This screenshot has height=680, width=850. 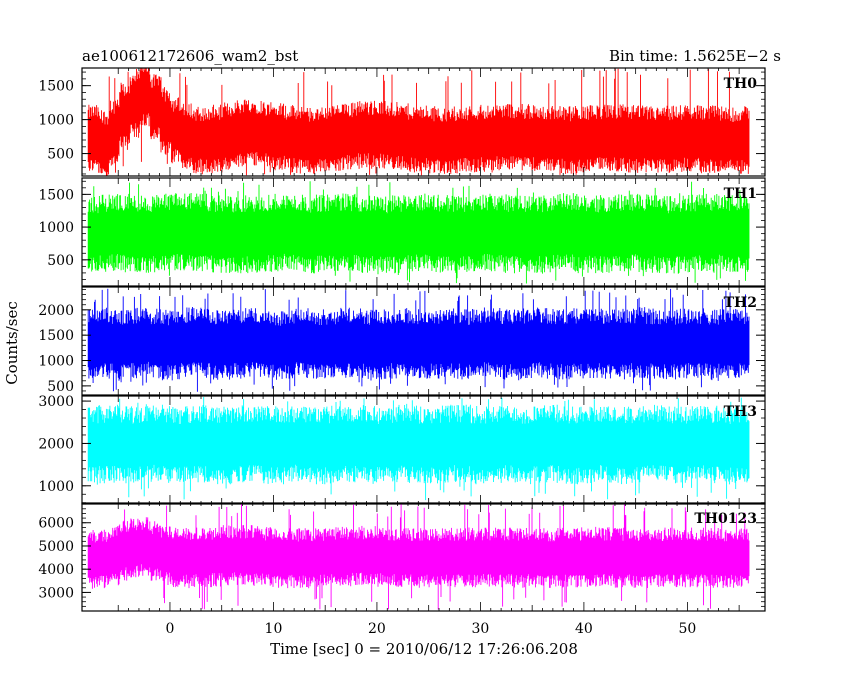 What do you see at coordinates (190, 56) in the screenshot?
I see `chart-title: ae100612172606_wam2_bst` at bounding box center [190, 56].